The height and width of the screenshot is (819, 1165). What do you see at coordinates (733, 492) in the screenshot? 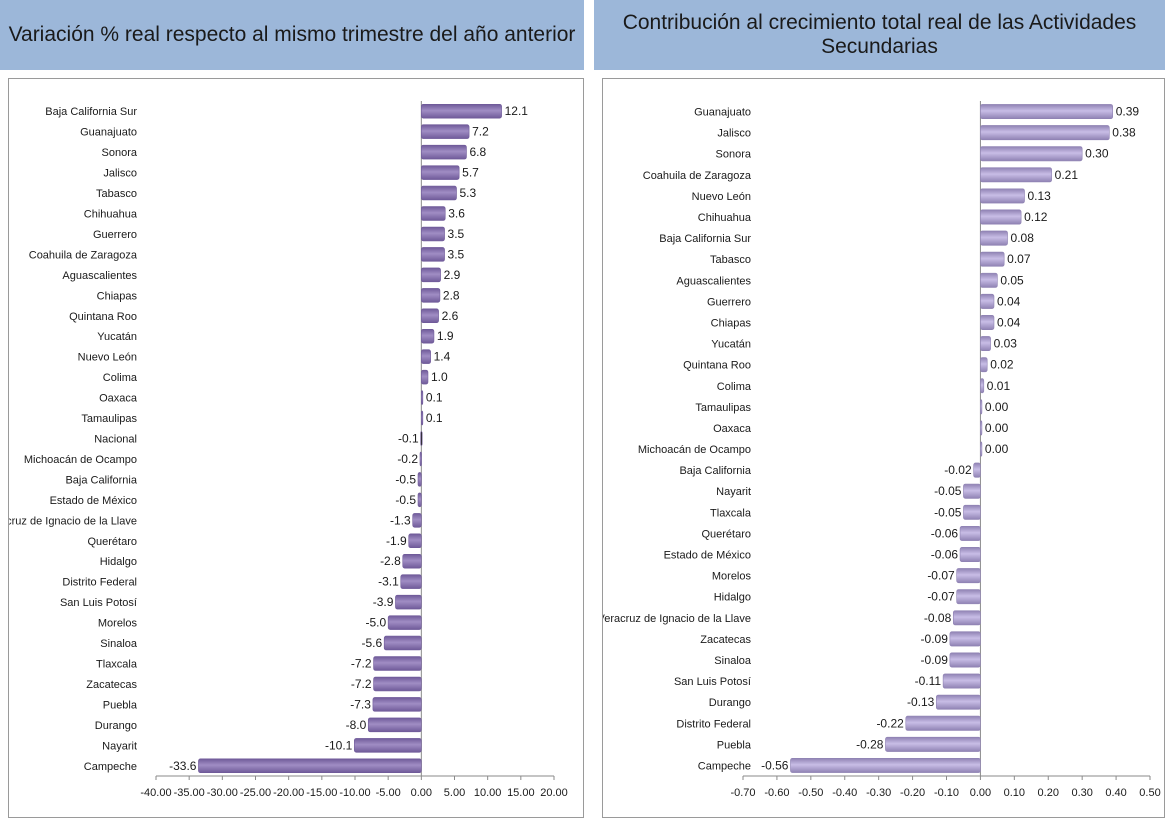
I see `category-label: Nayarit` at bounding box center [733, 492].